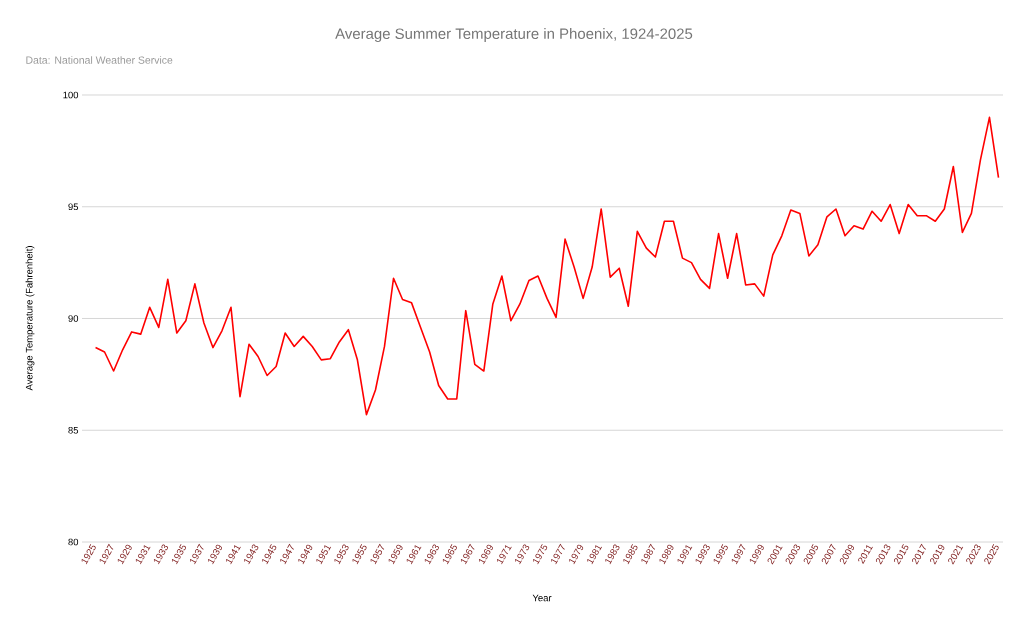  I want to click on chart-title: Average Summer Temperature in Phoenix, 1924-2025, so click(514, 35).